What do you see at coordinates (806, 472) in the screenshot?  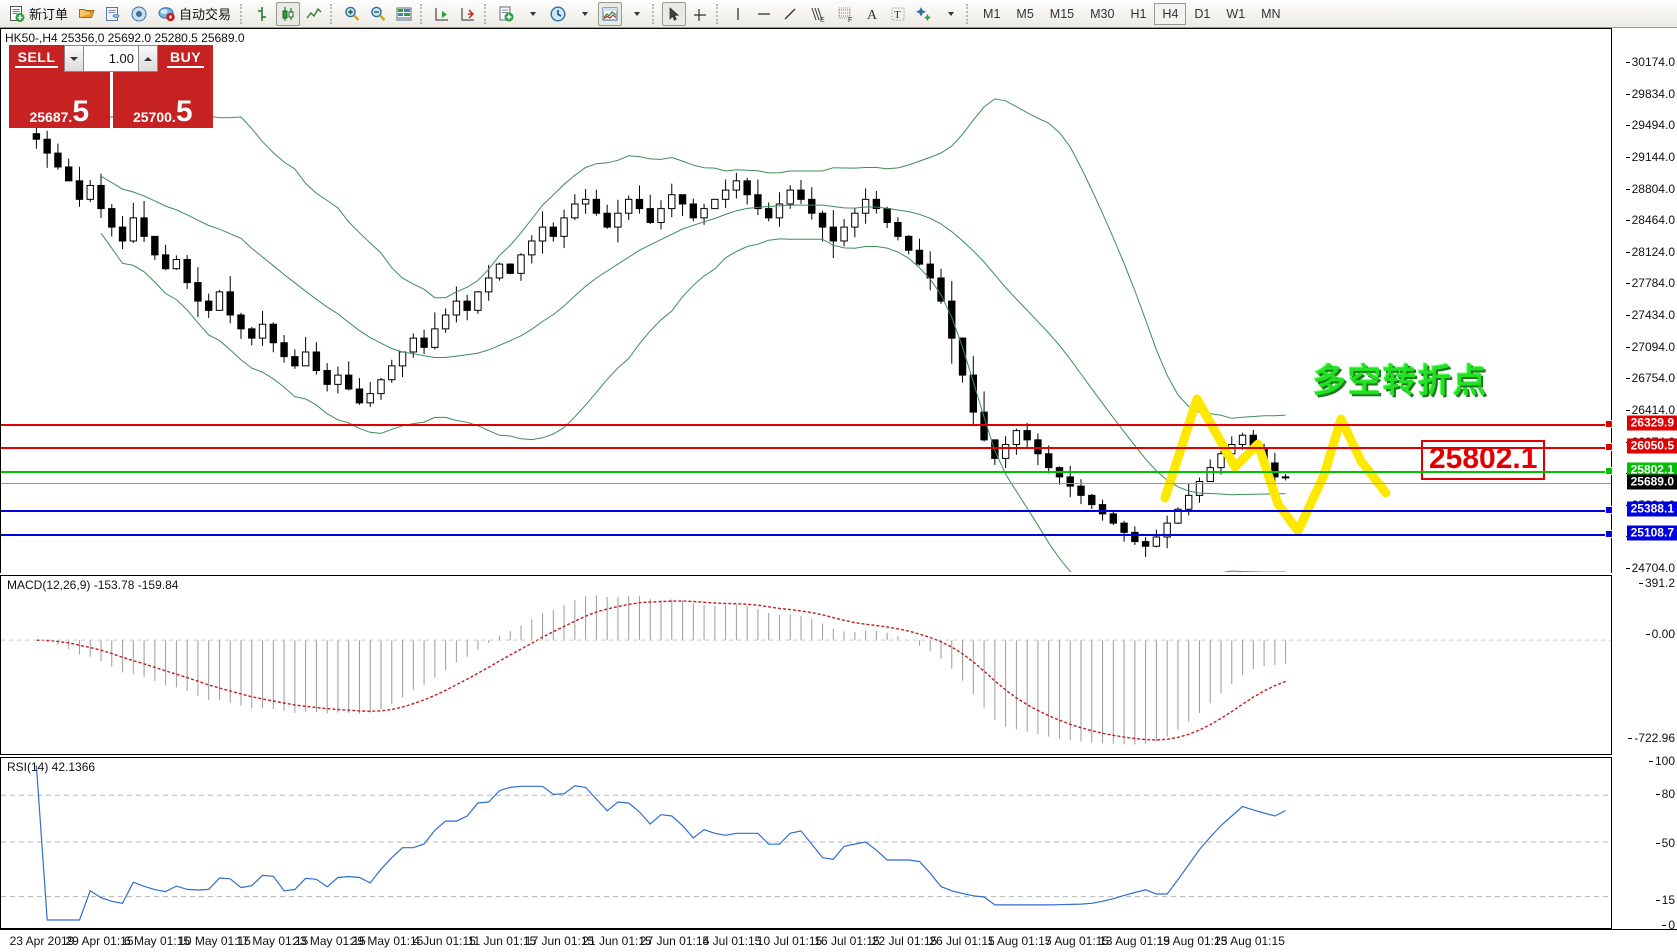 I see `price-level-line-pivot` at bounding box center [806, 472].